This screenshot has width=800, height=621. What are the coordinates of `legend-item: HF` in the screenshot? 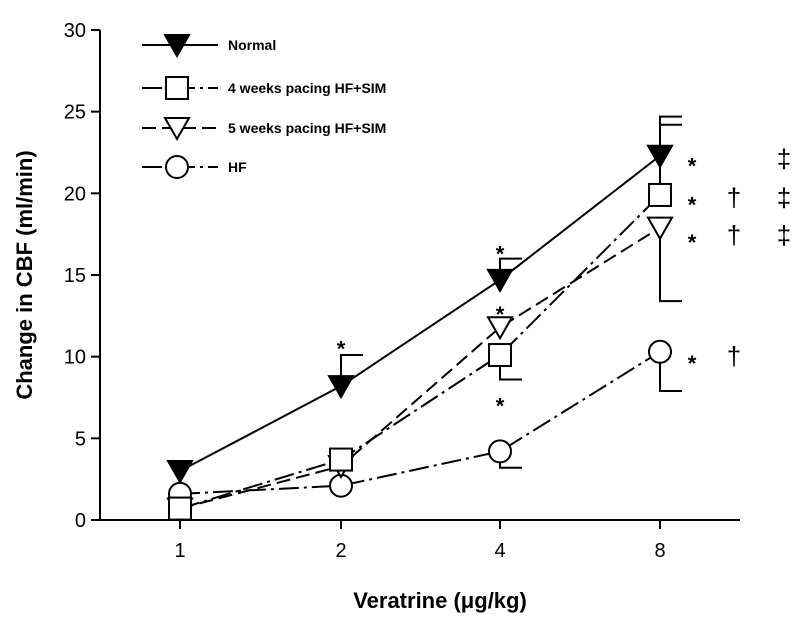 It's located at (194, 167).